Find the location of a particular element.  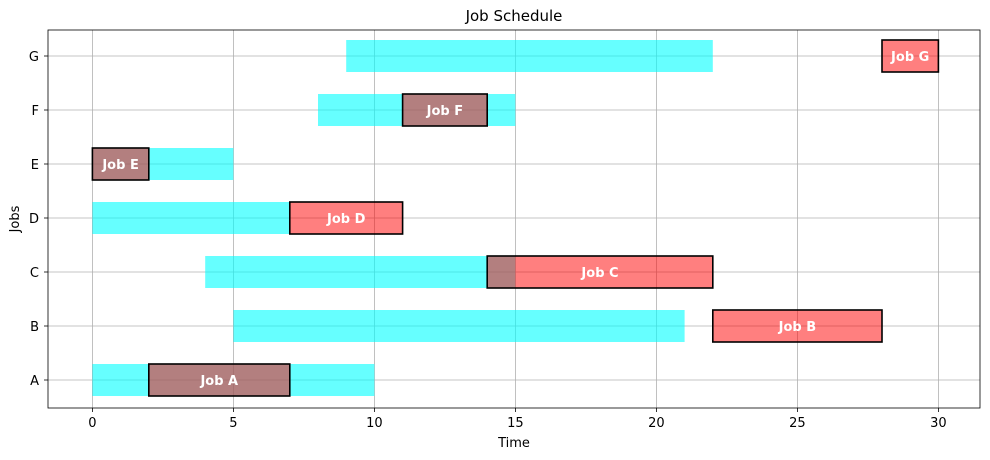

x-tick-label: 5 is located at coordinates (233, 423).